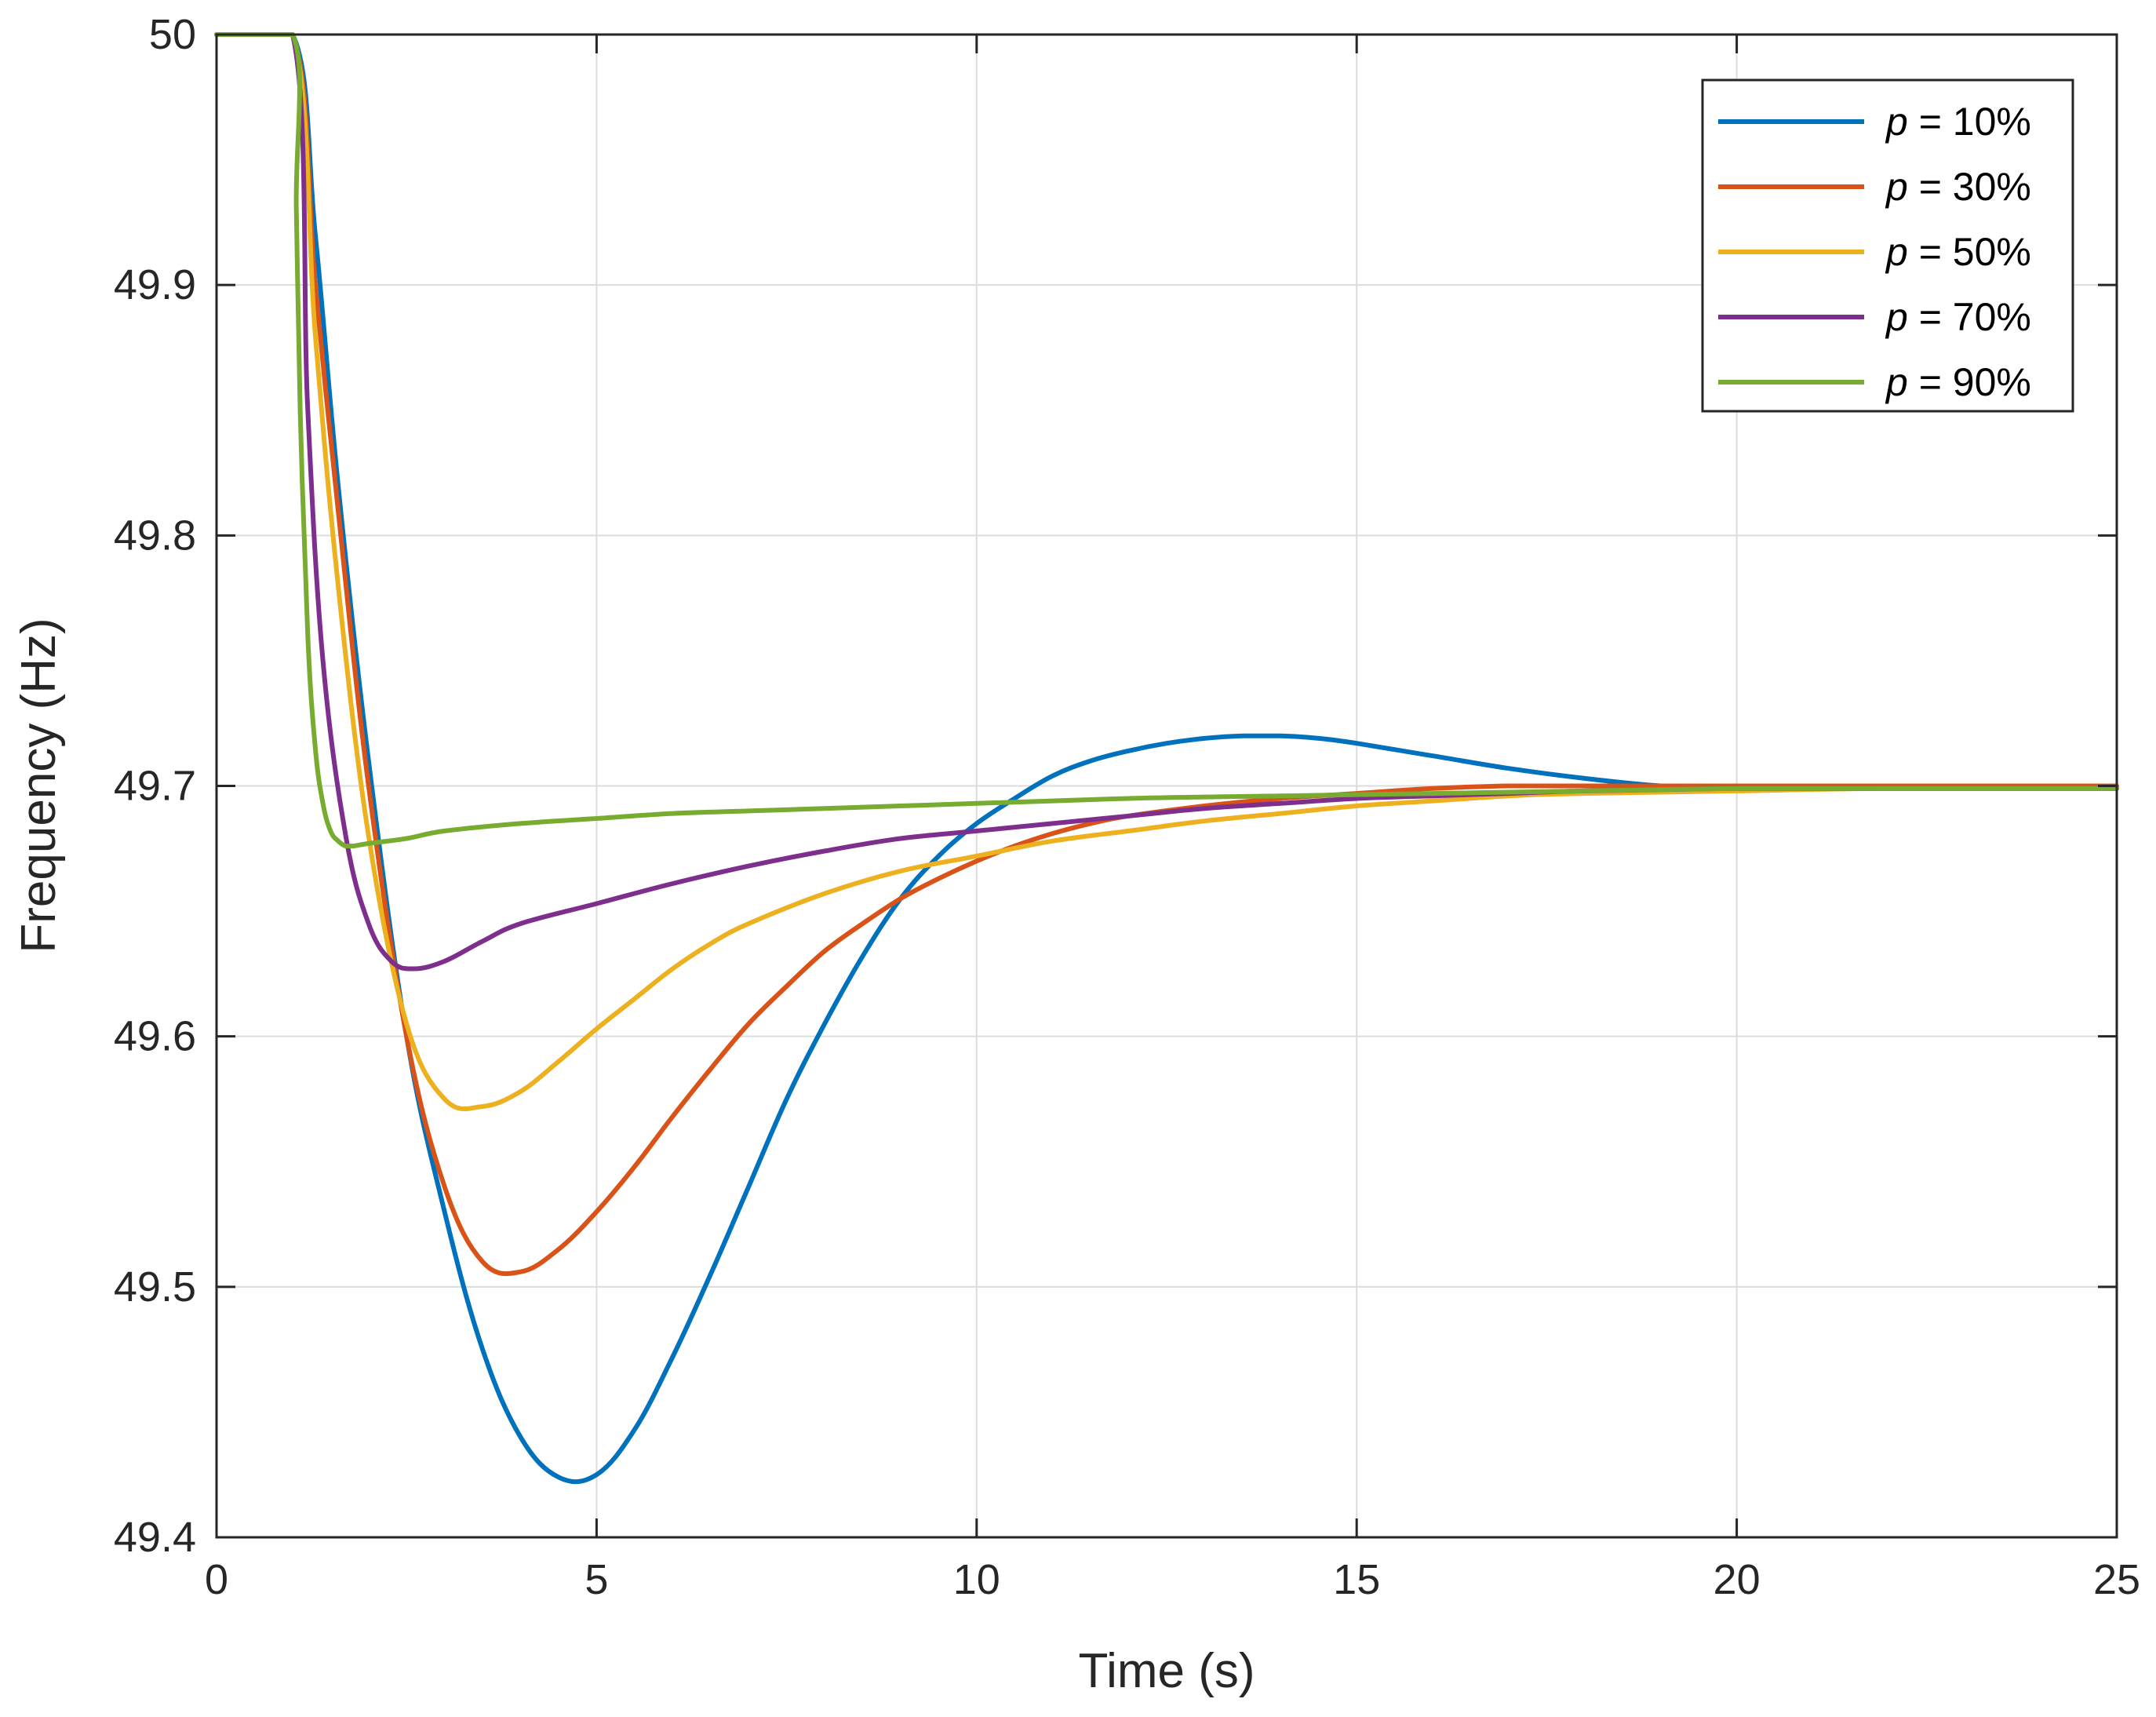 The width and height of the screenshot is (2156, 1717). Describe the element at coordinates (1737, 1579) in the screenshot. I see `x-tick-label: 20` at that location.